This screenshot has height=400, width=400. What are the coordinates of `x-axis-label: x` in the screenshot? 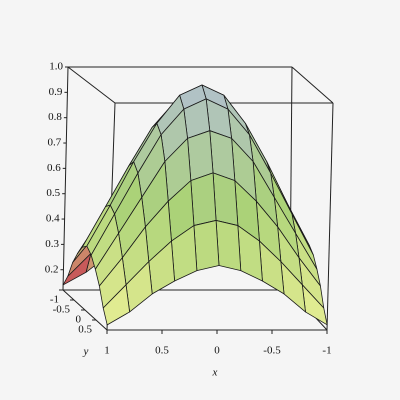 It's located at (215, 373).